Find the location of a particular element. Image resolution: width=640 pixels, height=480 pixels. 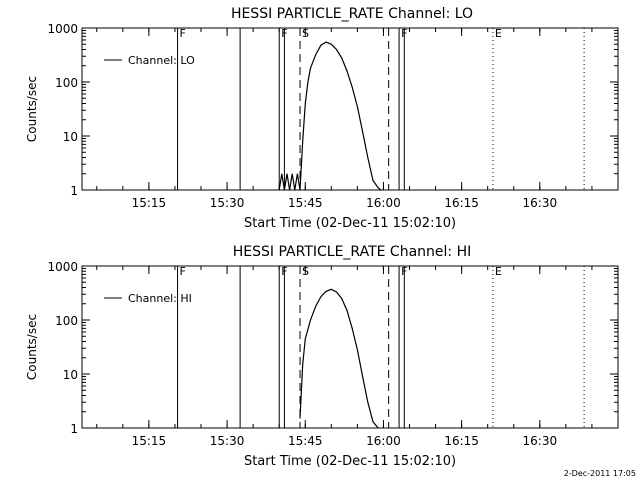

legend-label: Channel: LO is located at coordinates (161, 60).